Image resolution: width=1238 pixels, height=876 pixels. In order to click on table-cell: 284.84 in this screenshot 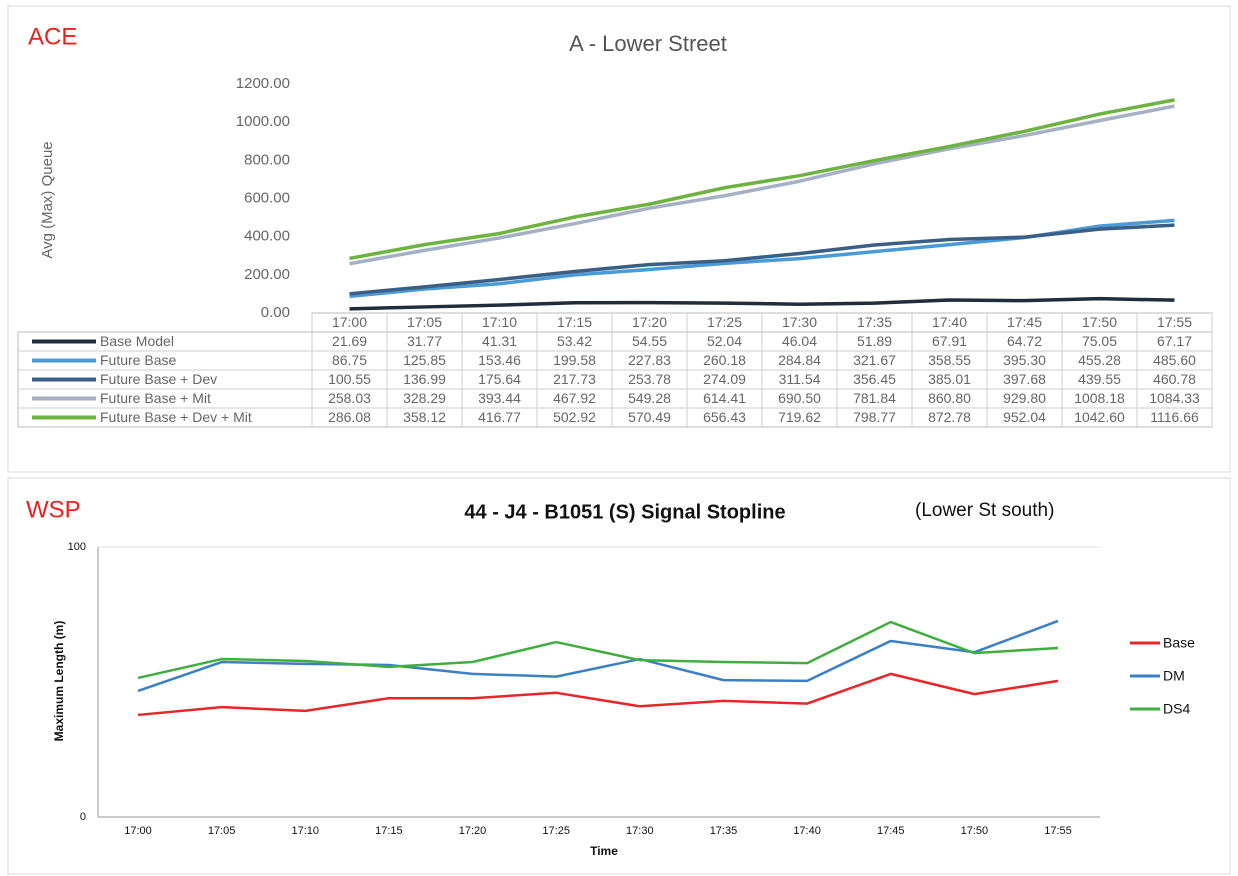, I will do `click(799, 360)`.